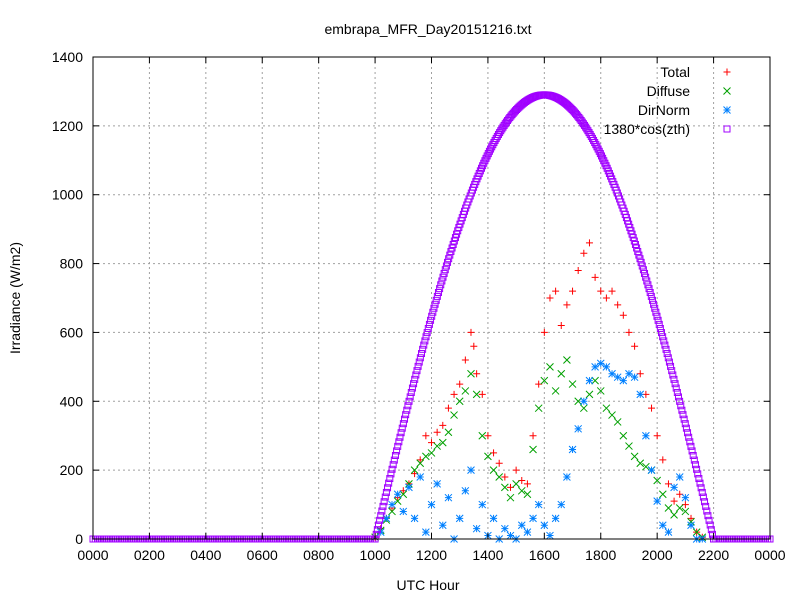 This screenshot has height=600, width=800. Describe the element at coordinates (544, 555) in the screenshot. I see `x-tick-label: 1600` at that location.